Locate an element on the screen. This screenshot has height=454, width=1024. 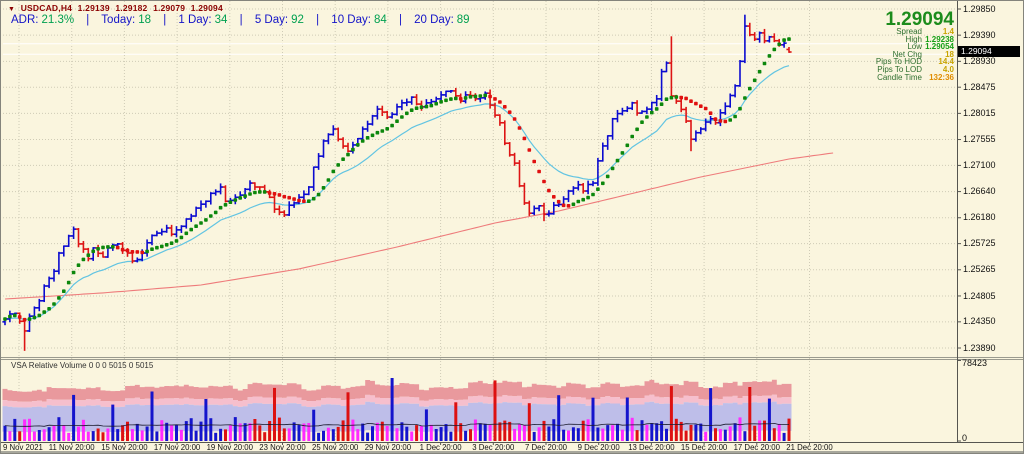
time-axis-label: 23 Nov 20:00 is located at coordinates (282, 447).